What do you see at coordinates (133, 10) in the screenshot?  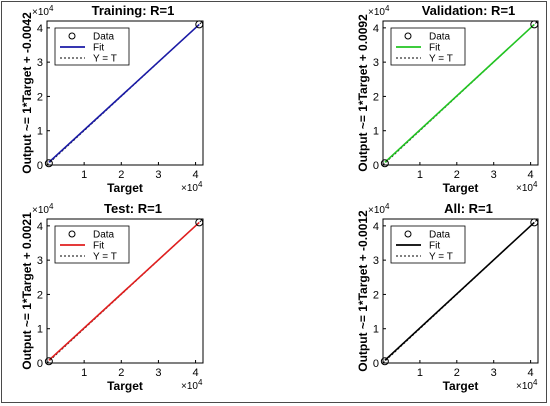 I see `plot-title: Training: R=1` at bounding box center [133, 10].